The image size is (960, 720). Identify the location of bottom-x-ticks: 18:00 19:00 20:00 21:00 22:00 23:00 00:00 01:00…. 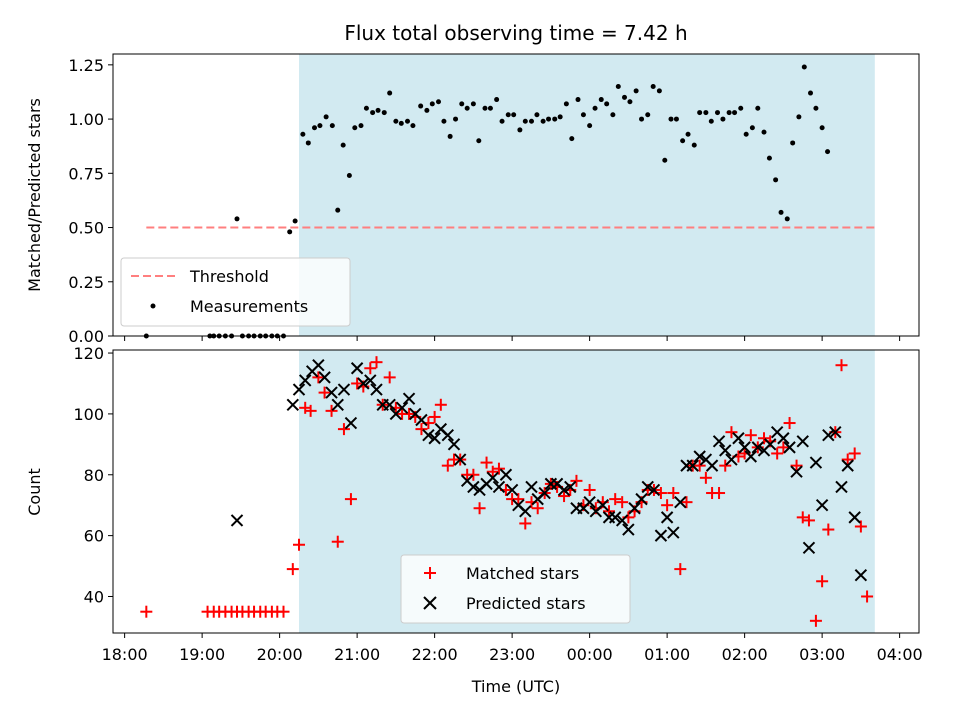
(512, 648).